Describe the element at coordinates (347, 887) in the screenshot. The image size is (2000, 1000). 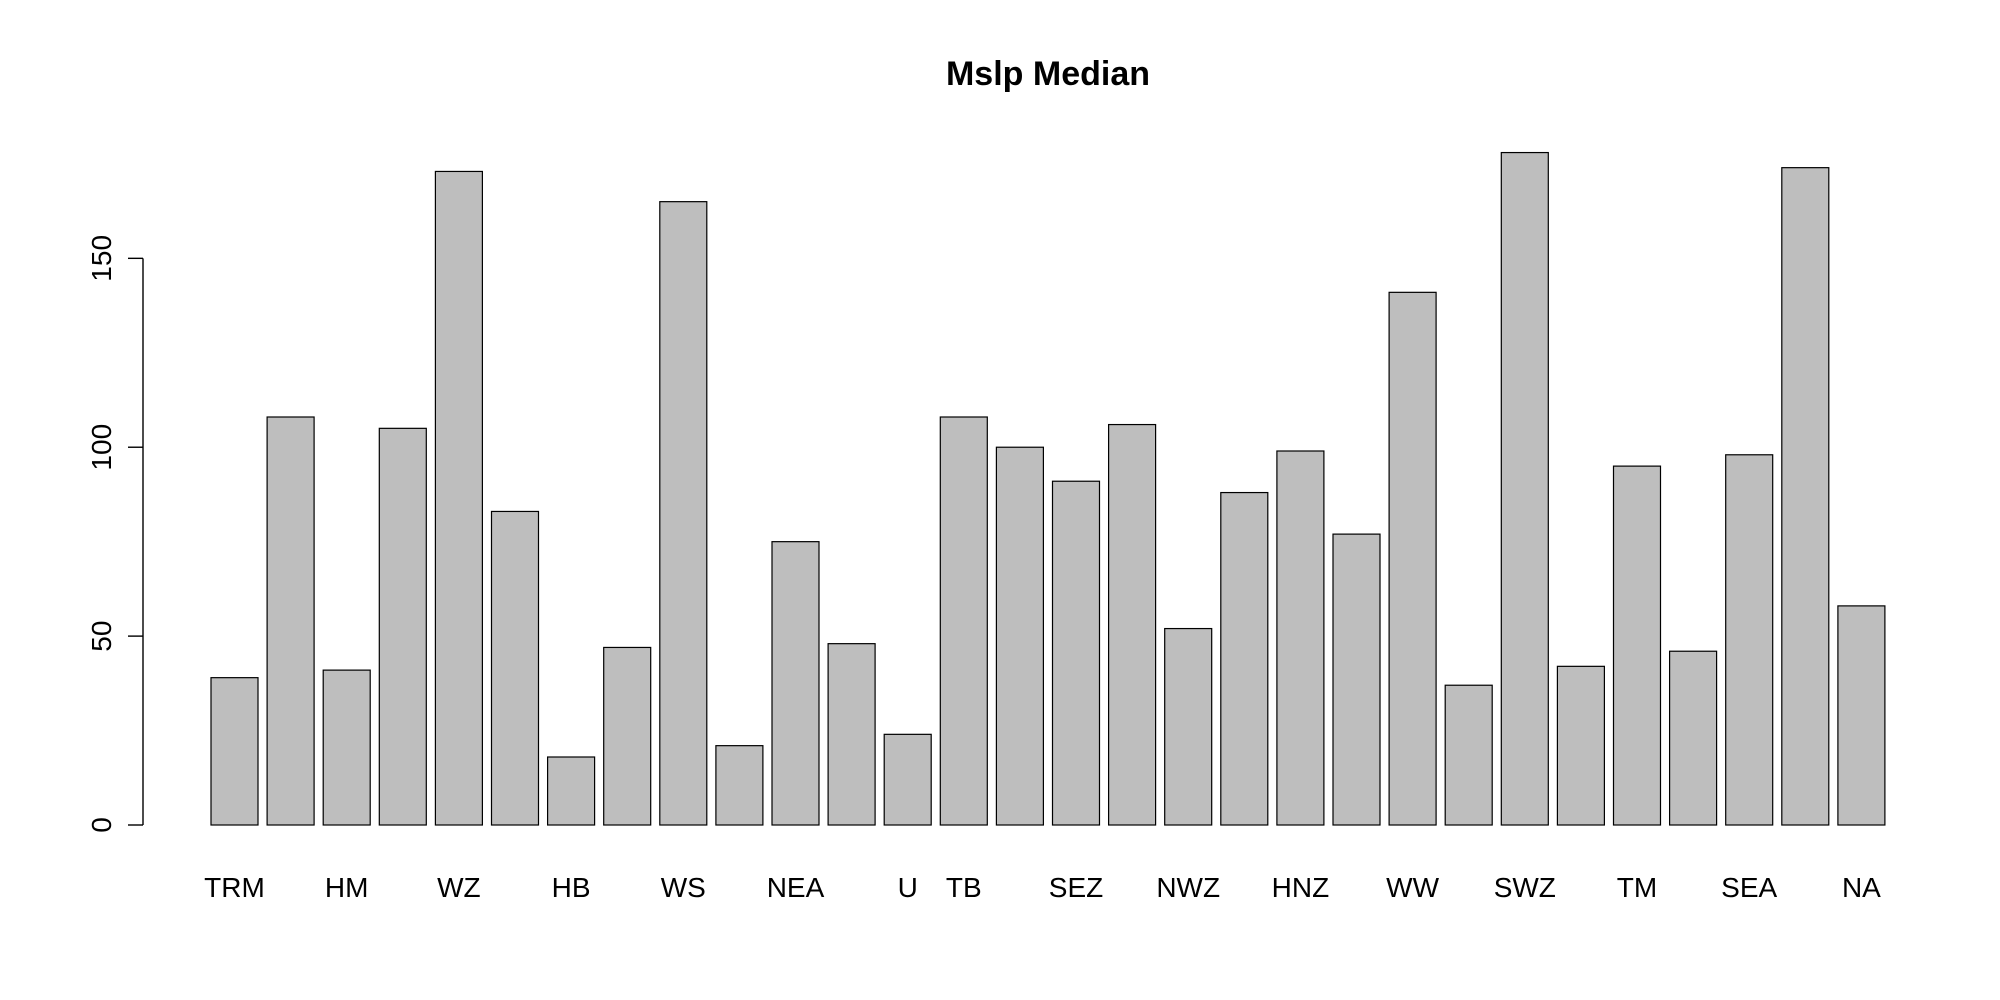
I see `x-category-label: HM` at that location.